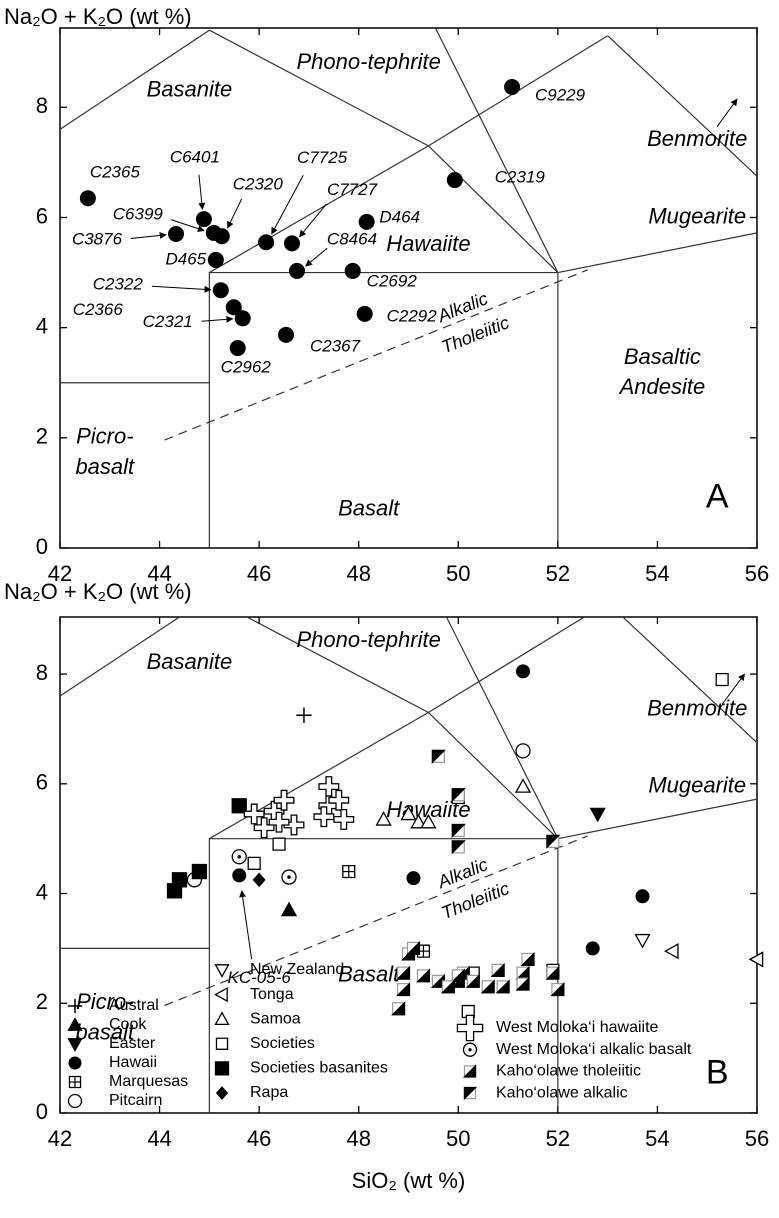  What do you see at coordinates (520, 177) in the screenshot?
I see `point-label: C2319` at bounding box center [520, 177].